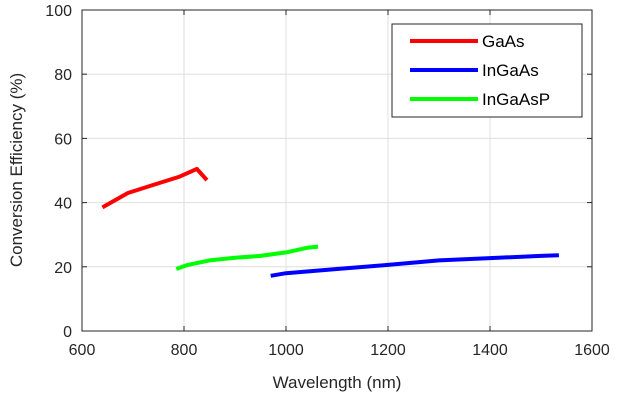 The width and height of the screenshot is (622, 403). Describe the element at coordinates (184, 350) in the screenshot. I see `x-tick-label: 800` at that location.